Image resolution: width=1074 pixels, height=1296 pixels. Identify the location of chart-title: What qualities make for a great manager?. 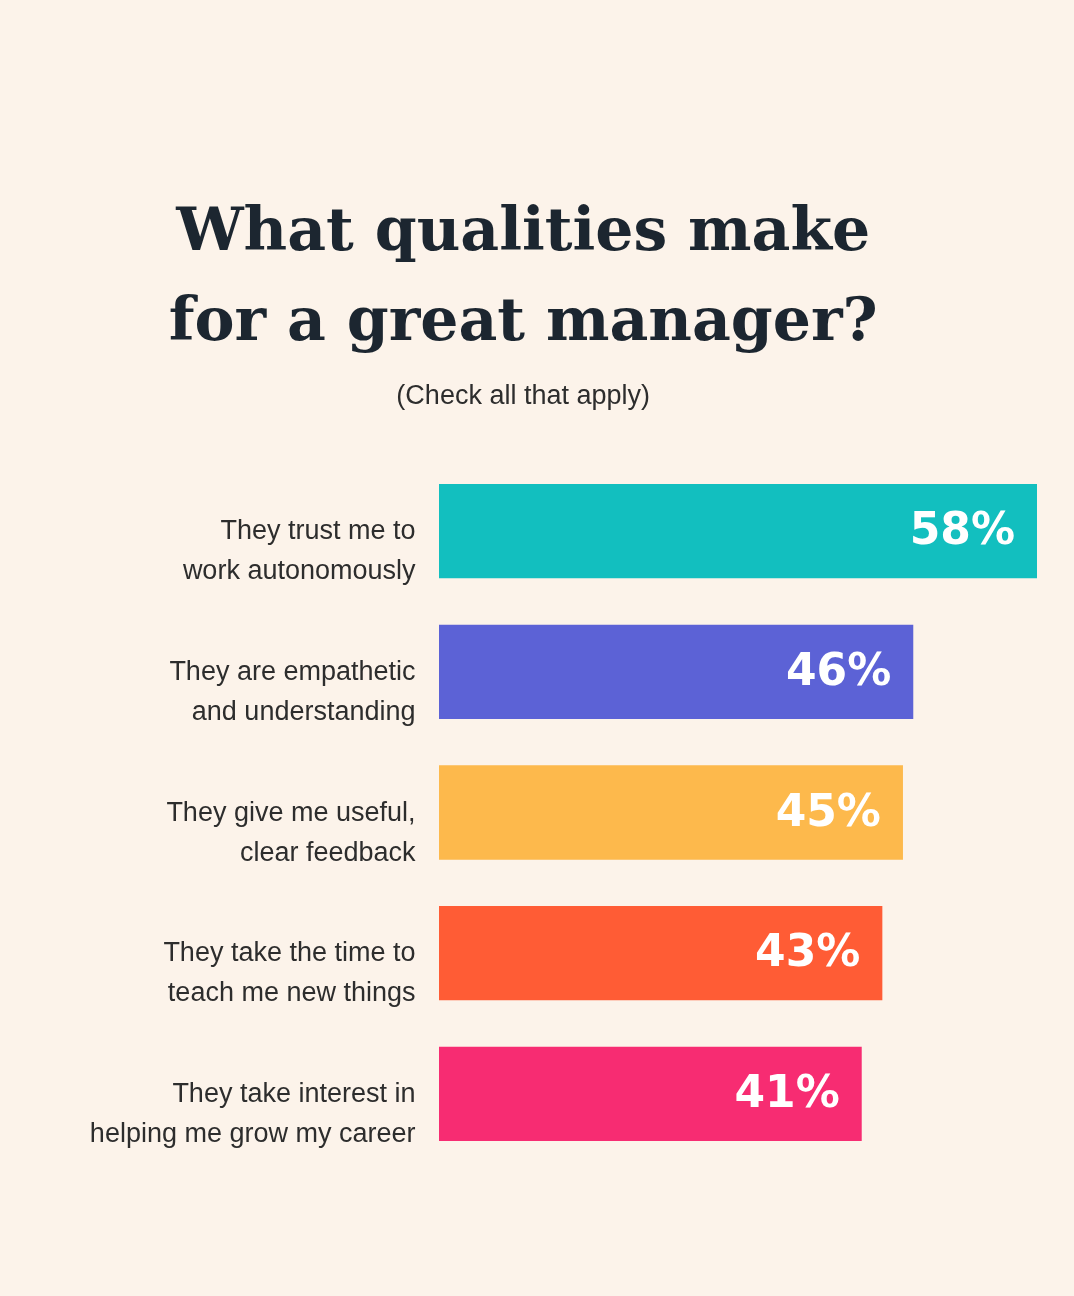
(523, 274).